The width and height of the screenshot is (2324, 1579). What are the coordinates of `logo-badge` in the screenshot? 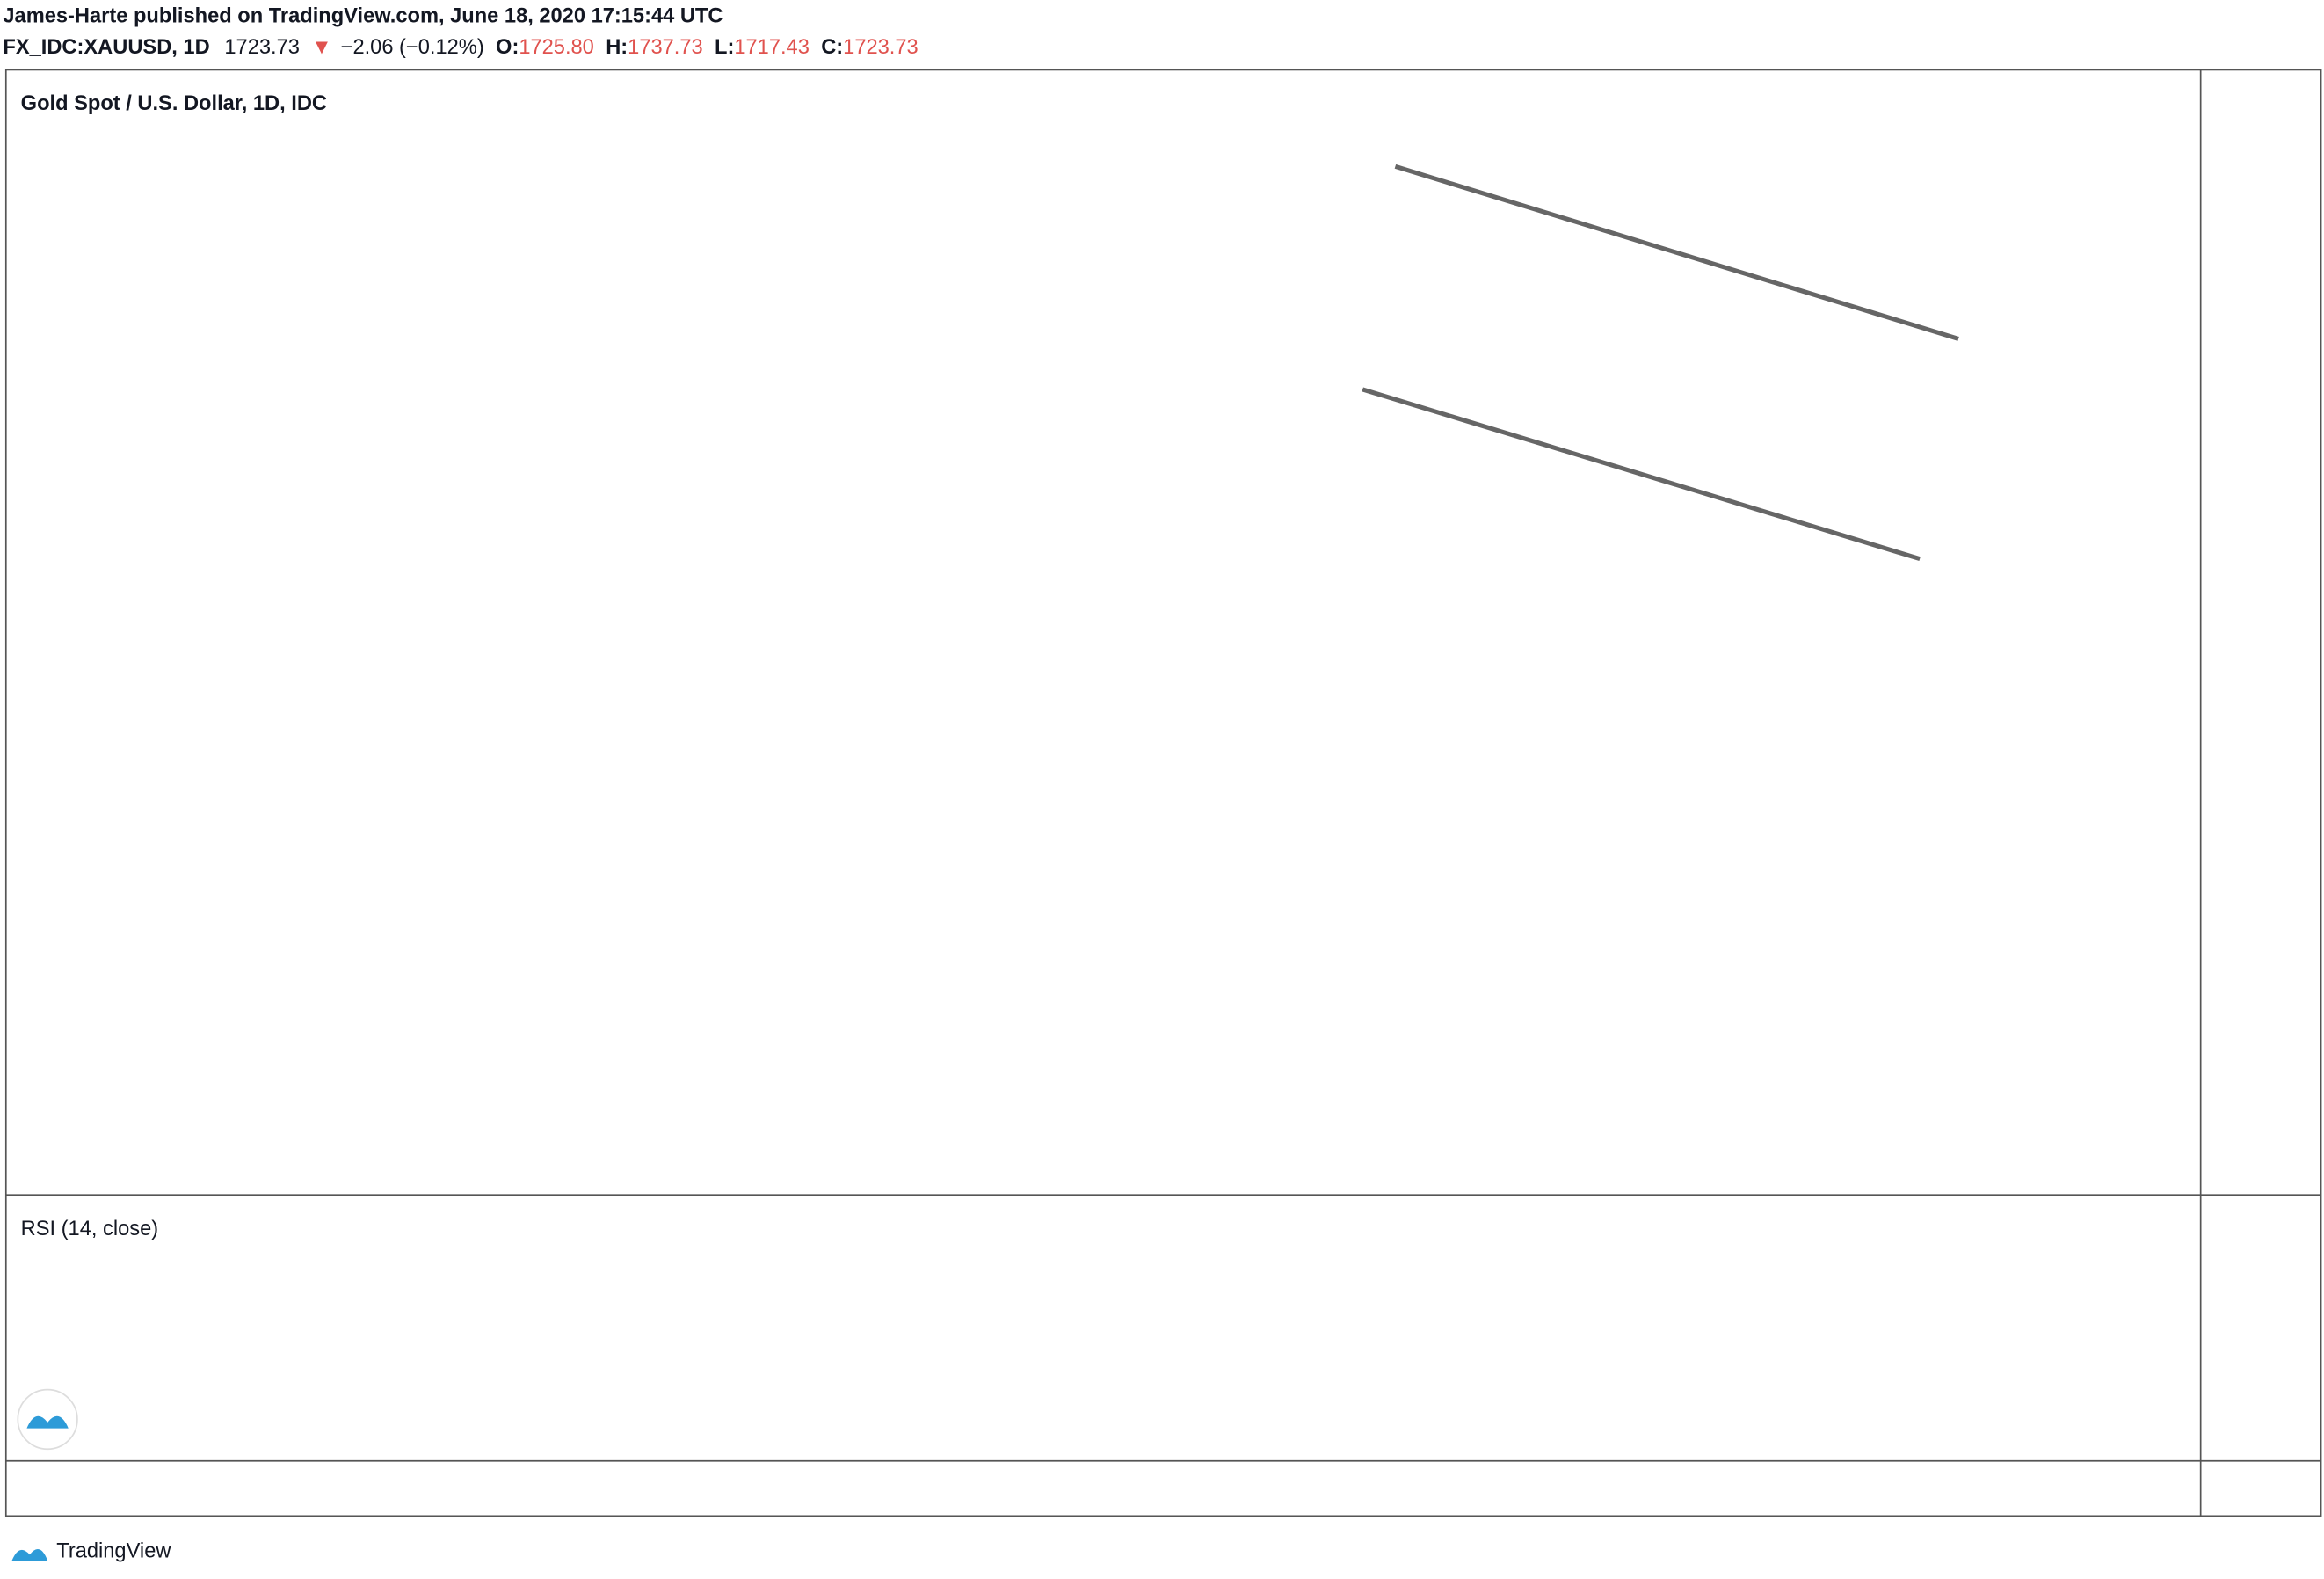 It's located at (47, 1420).